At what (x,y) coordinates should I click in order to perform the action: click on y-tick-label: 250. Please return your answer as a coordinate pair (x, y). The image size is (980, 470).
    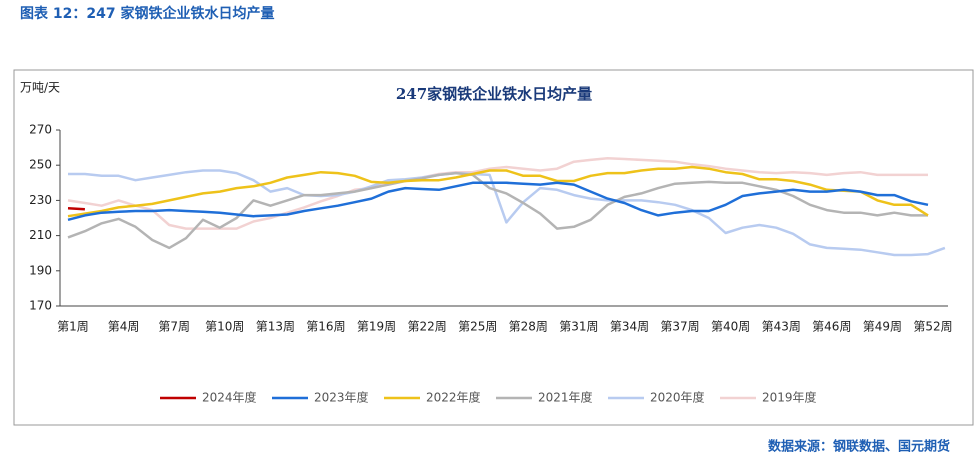
    Looking at the image, I should click on (40, 165).